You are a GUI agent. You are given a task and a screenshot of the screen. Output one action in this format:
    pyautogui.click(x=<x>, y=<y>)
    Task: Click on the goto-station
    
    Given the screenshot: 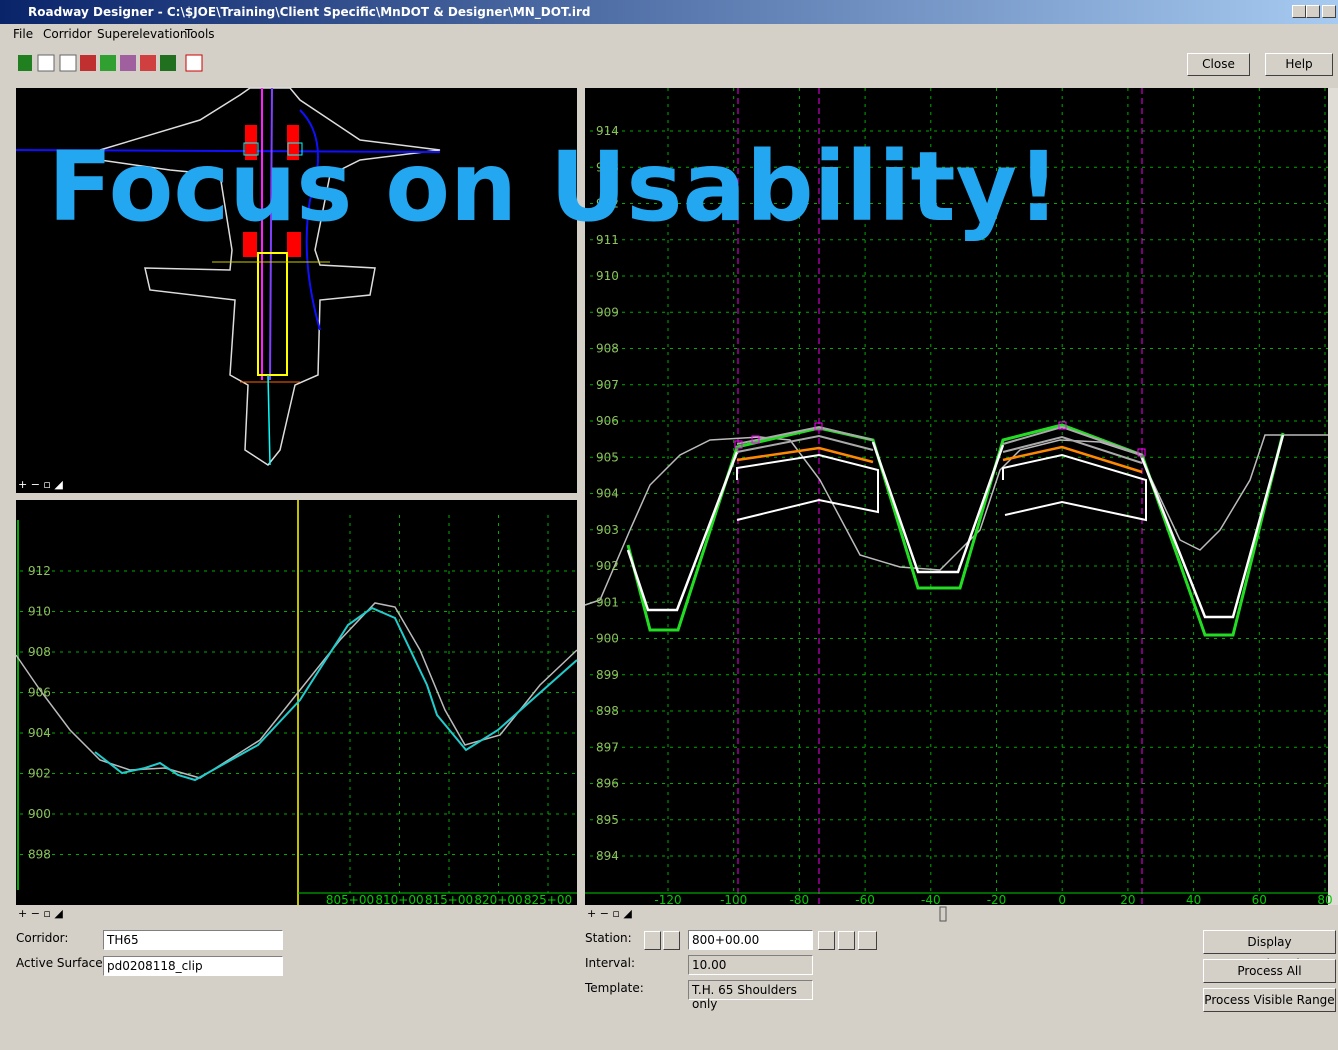 What is the action you would take?
    pyautogui.click(x=867, y=940)
    